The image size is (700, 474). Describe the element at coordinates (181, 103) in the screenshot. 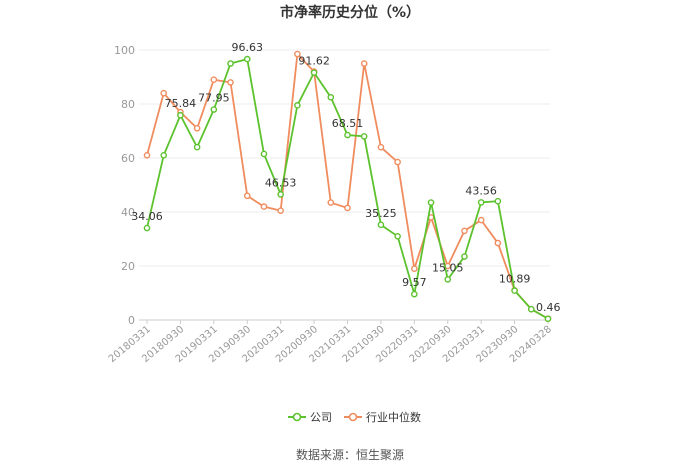

I see `data-label: 75.84` at that location.